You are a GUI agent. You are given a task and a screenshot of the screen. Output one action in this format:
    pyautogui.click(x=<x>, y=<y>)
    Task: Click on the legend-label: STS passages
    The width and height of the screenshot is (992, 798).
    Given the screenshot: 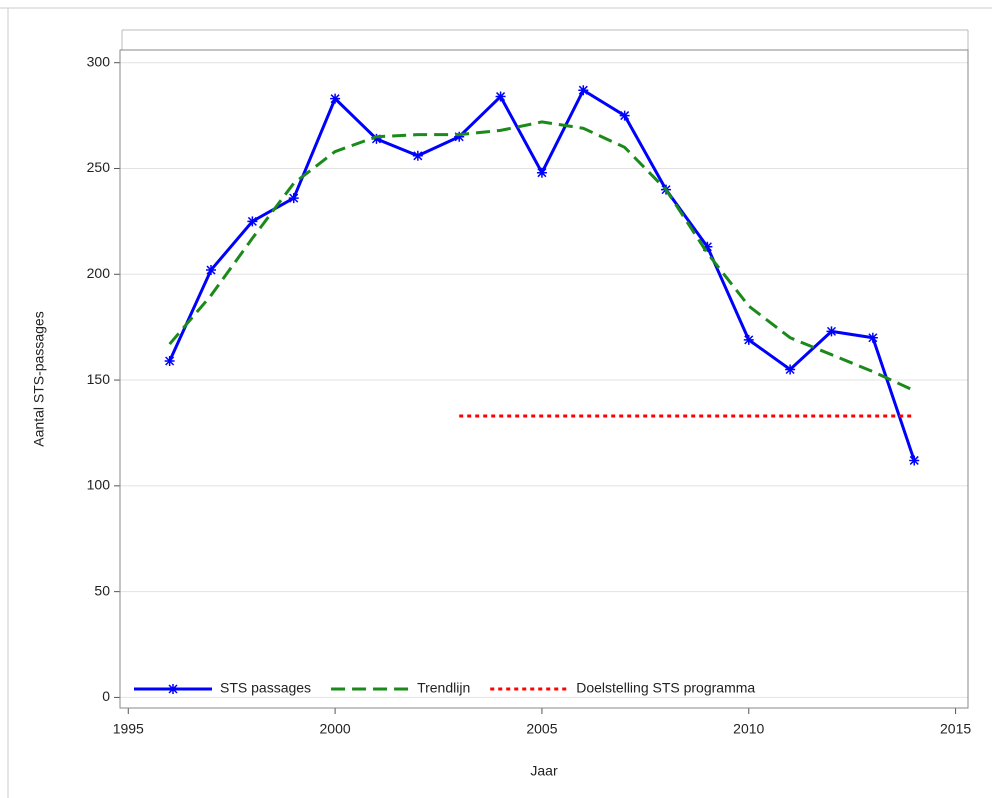 What is the action you would take?
    pyautogui.click(x=265, y=688)
    